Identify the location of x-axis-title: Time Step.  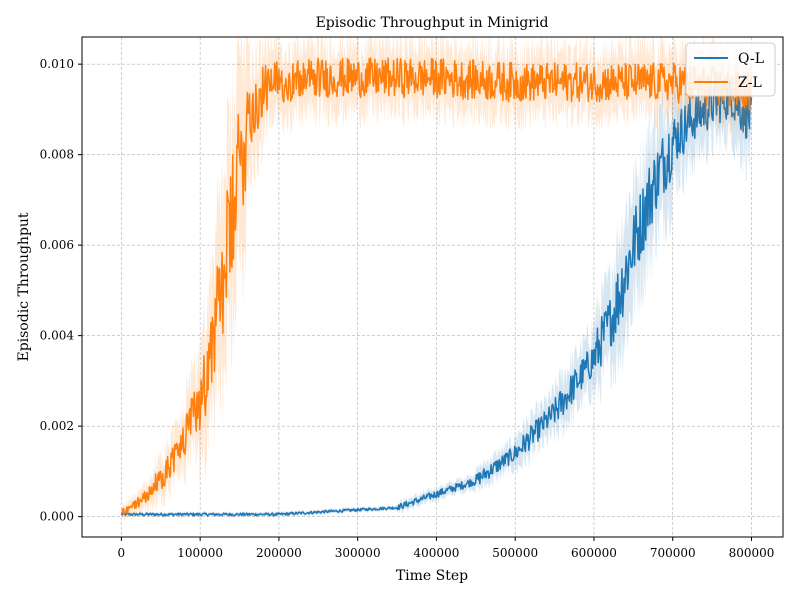
(432, 576).